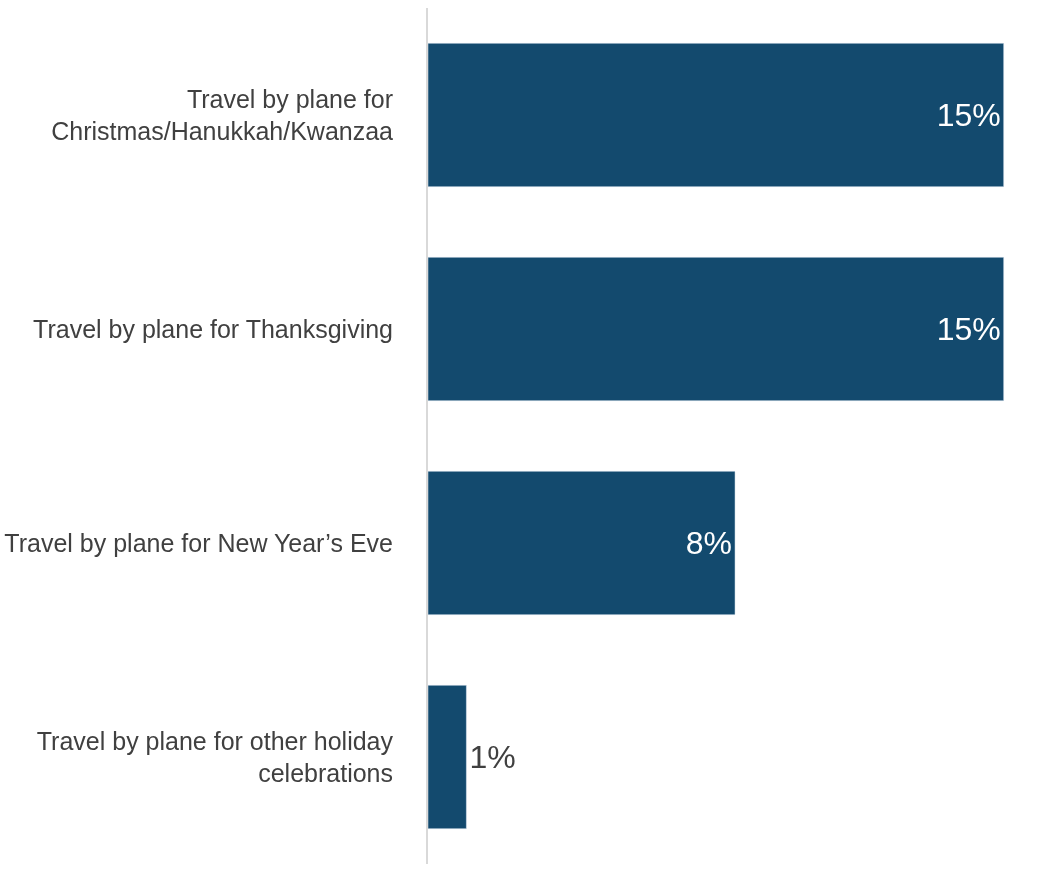  I want to click on y-tick-label: Travel by plane for New Year’s Eve, so click(198, 542).